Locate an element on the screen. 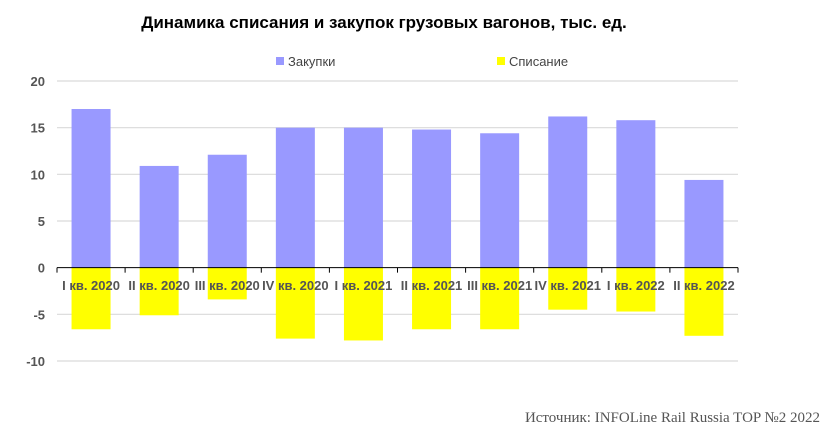 Image resolution: width=829 pixels, height=437 pixels. y-tick-label: 0 is located at coordinates (41, 268).